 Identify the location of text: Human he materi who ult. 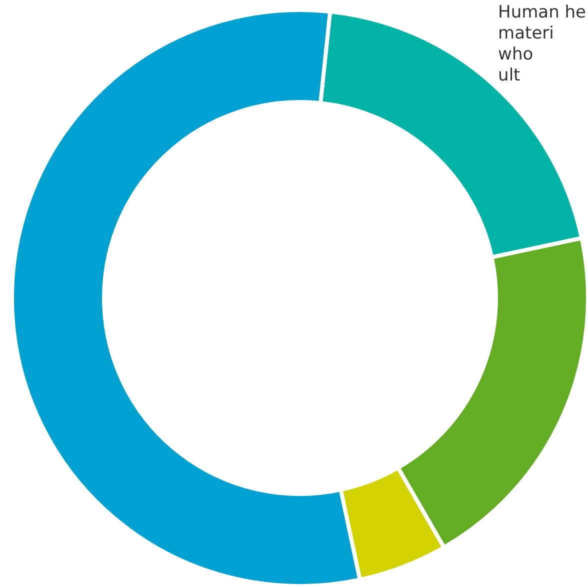
(542, 44).